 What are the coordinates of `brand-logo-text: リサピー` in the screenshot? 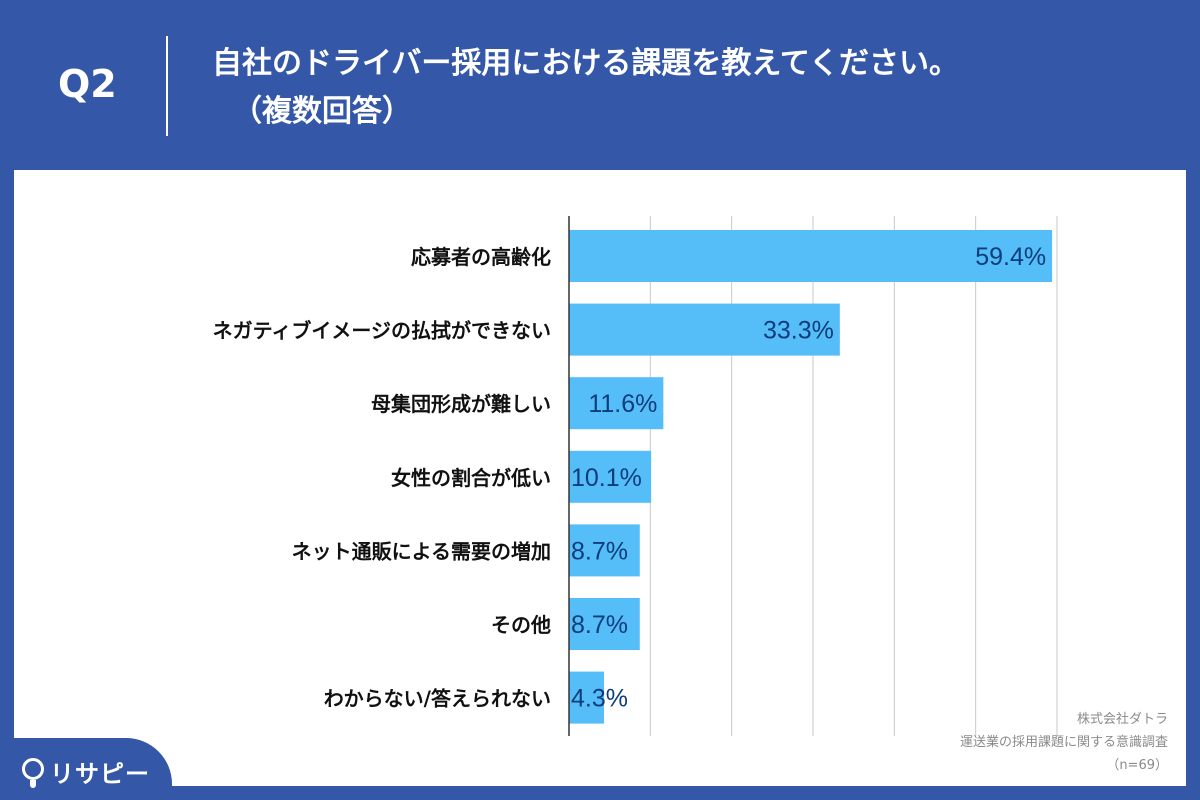 It's located at (100, 774).